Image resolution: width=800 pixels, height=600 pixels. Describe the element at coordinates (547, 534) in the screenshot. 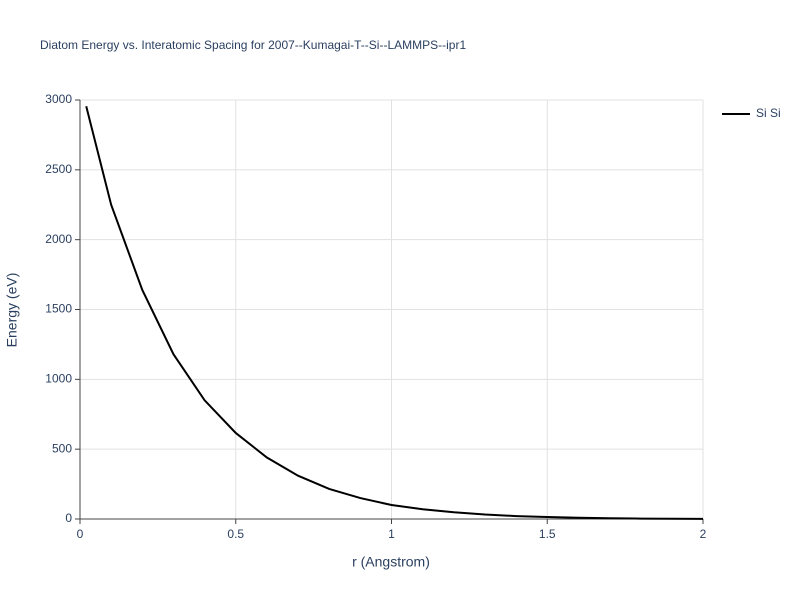

I see `x-tick-label: 1.5` at that location.